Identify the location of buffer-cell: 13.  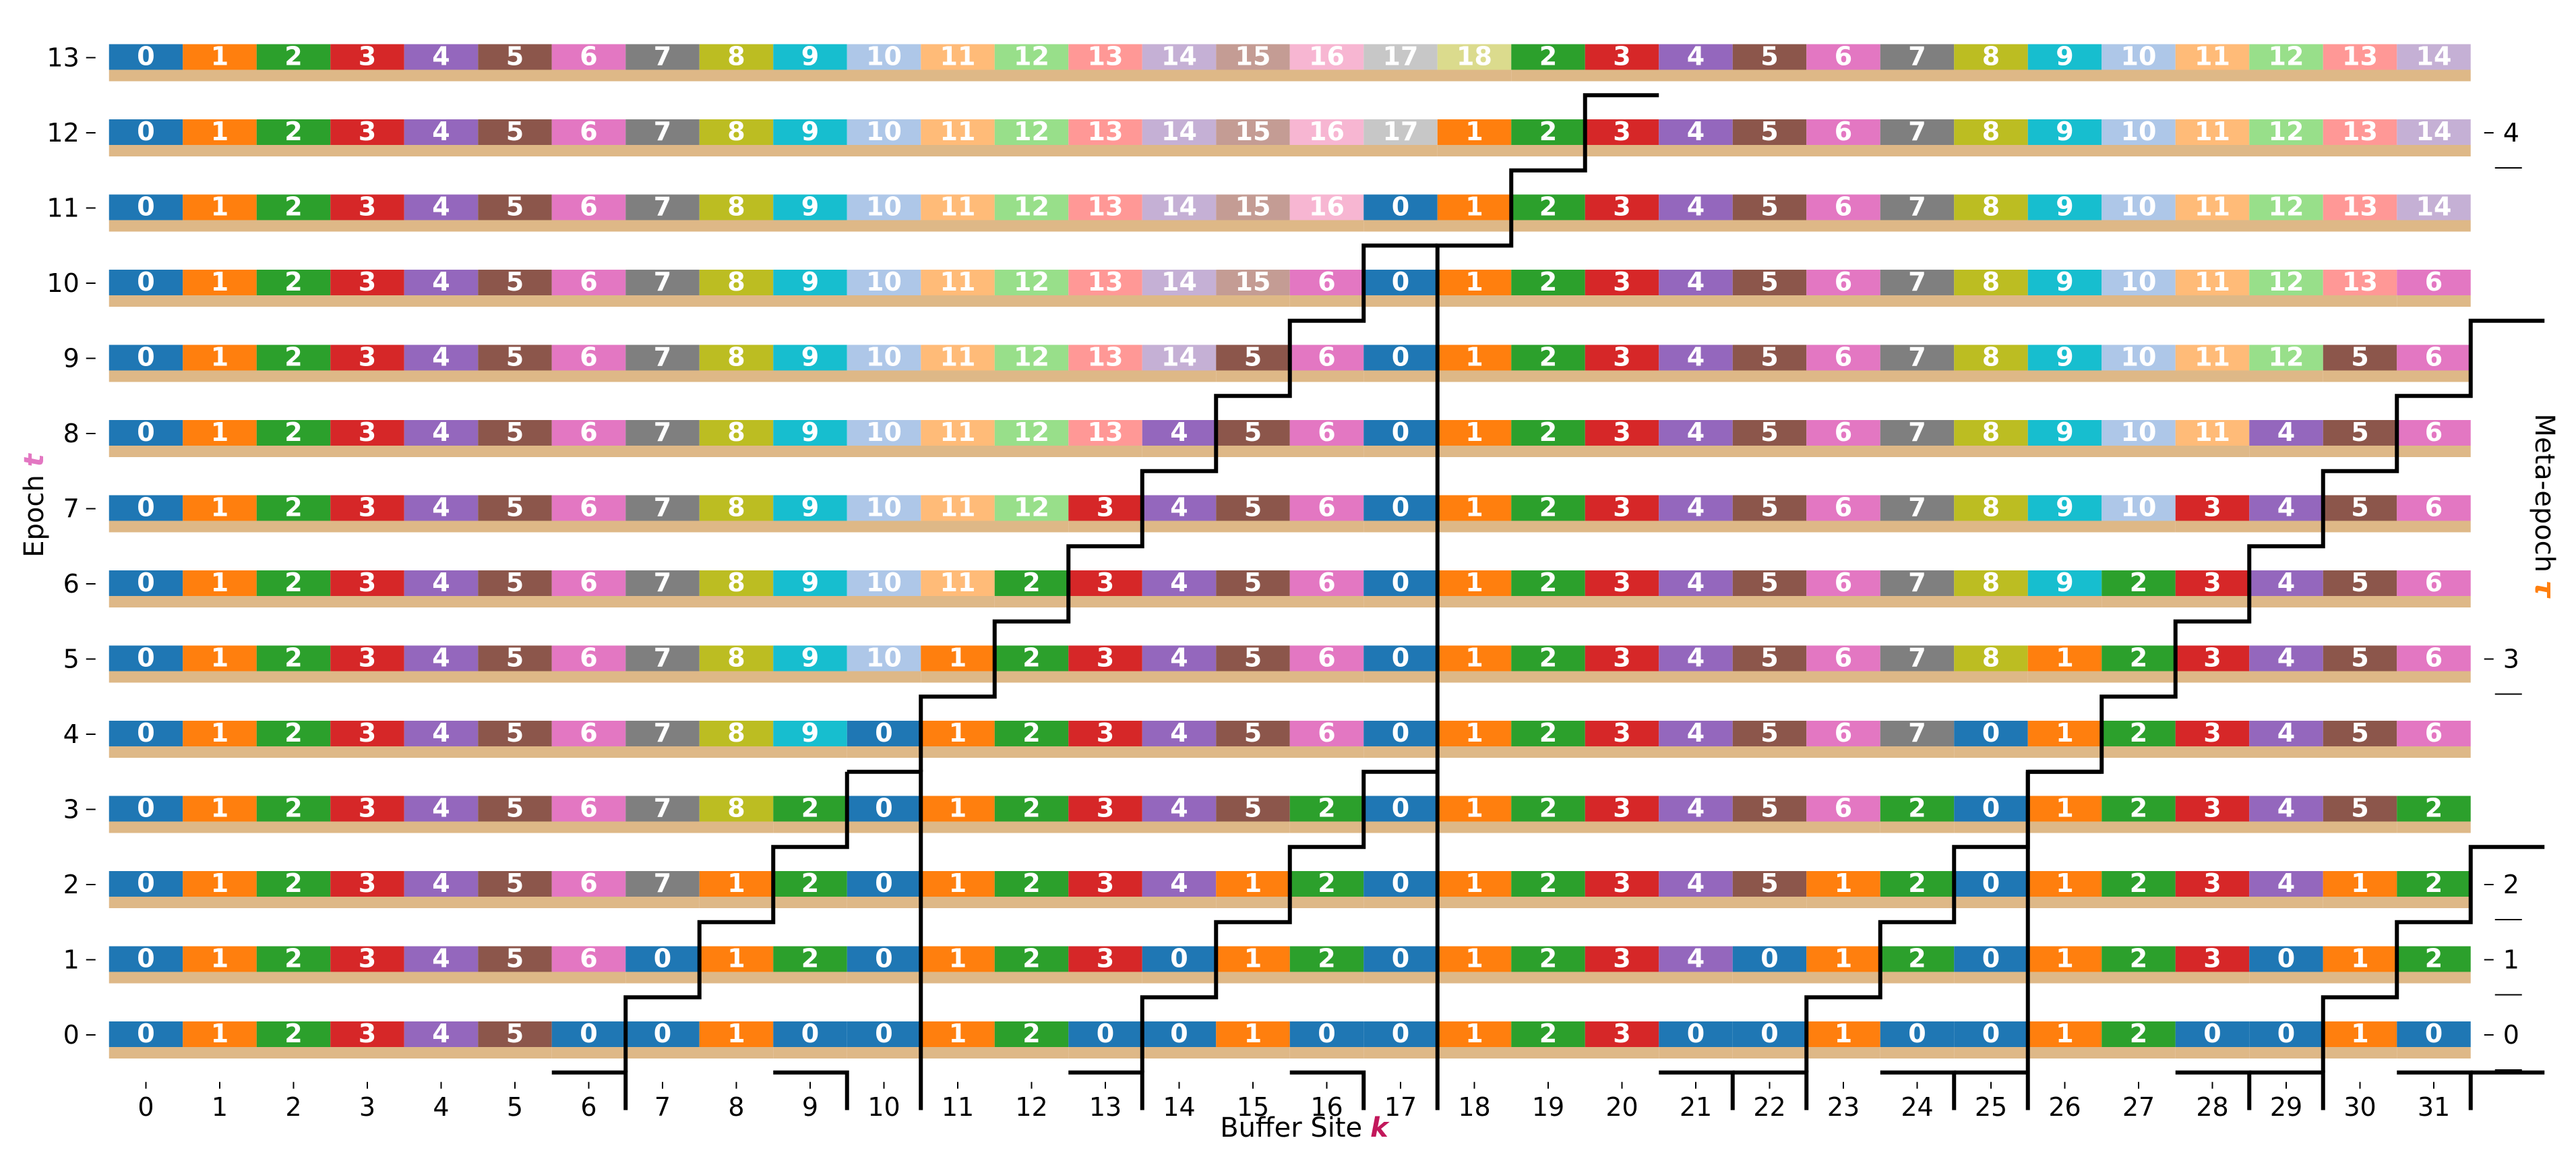
(2360, 131).